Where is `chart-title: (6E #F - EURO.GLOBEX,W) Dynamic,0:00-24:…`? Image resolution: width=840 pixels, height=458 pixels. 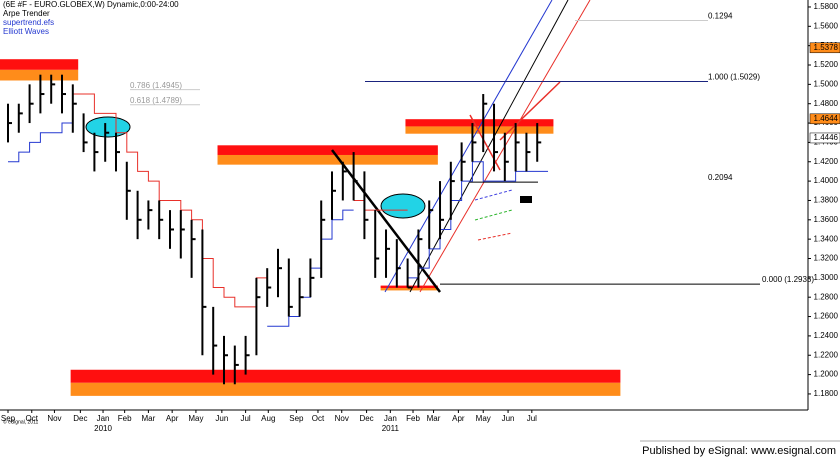
chart-title: (6E #F - EURO.GLOBEX,W) Dynamic,0:00-24:… is located at coordinates (91, 4).